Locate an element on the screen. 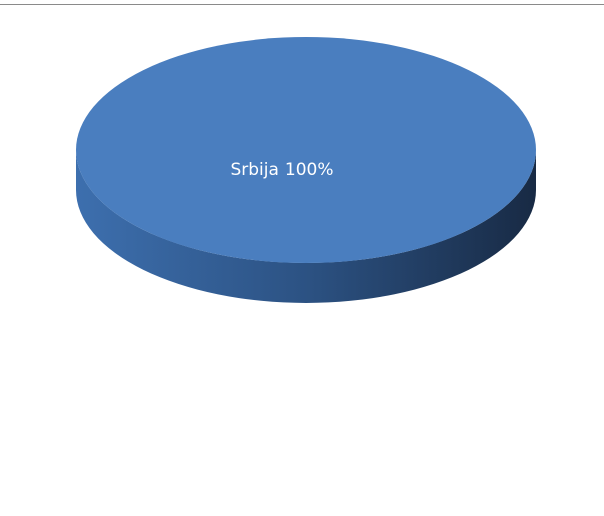  label-value: 100% is located at coordinates (309, 170).